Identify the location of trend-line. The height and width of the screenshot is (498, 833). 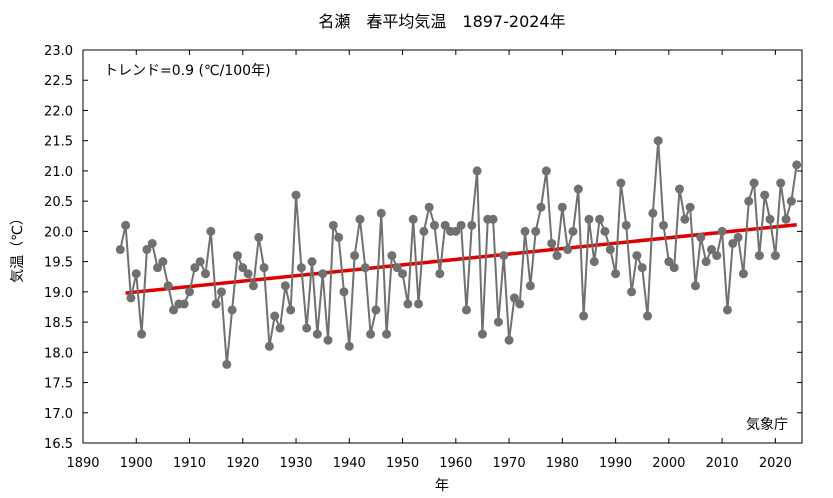
(461, 258).